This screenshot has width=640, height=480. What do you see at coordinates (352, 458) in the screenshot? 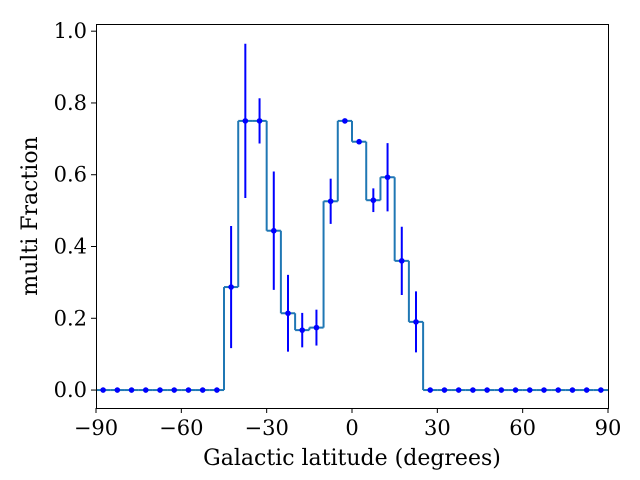
I see `x-axis-label: Galactic latitude (degrees)` at bounding box center [352, 458].